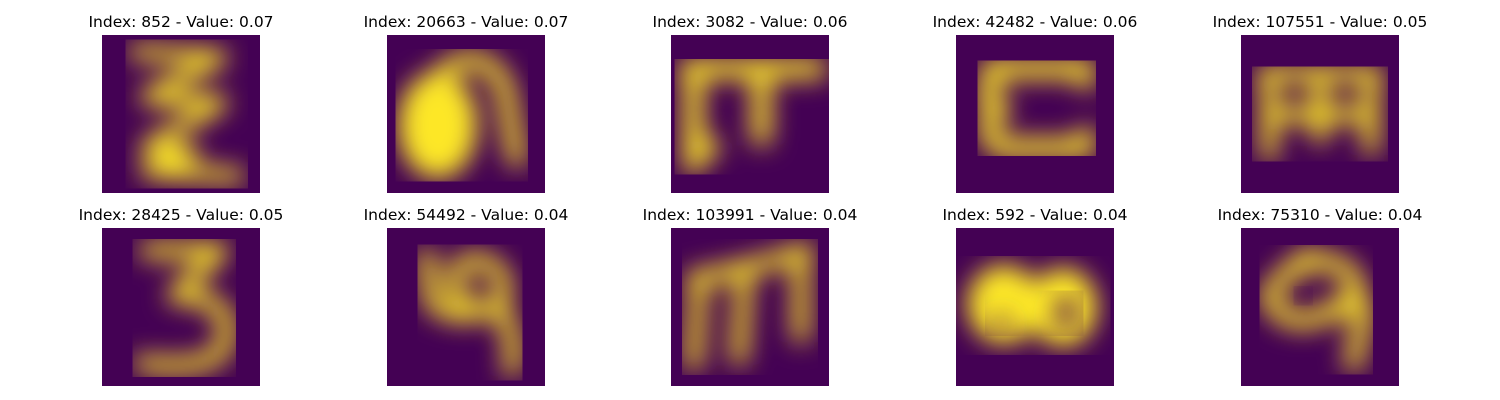  Describe the element at coordinates (1035, 114) in the screenshot. I see `c-bracket-glyph` at that location.